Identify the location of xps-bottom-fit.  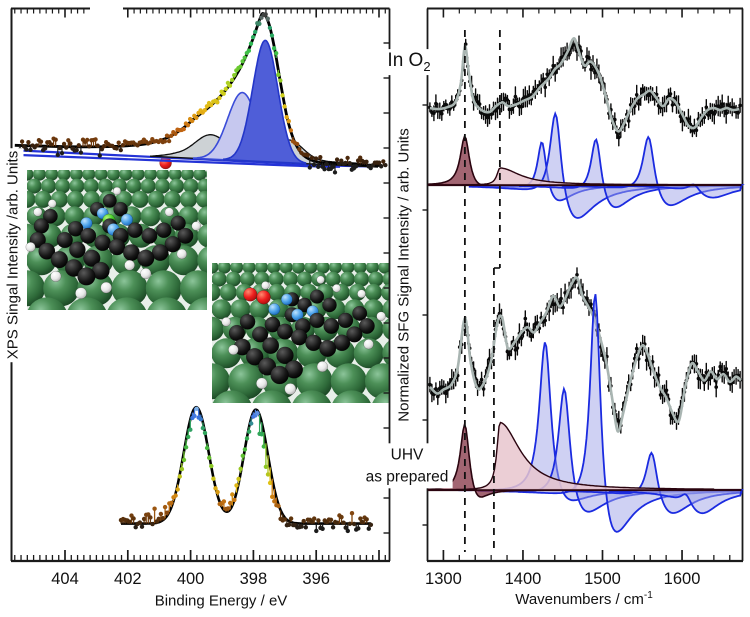
(246, 465).